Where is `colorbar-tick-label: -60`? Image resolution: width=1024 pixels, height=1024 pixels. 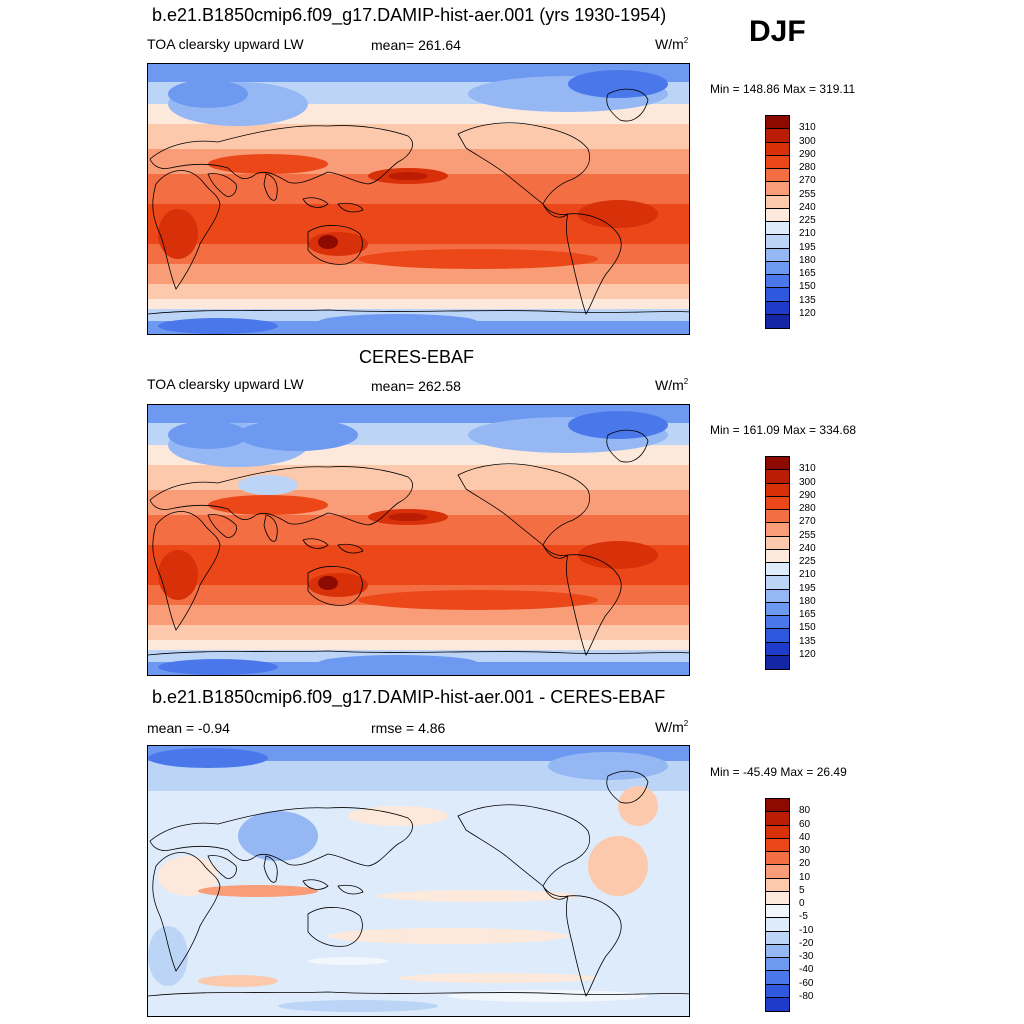
colorbar-tick-label: -60 is located at coordinates (806, 983).